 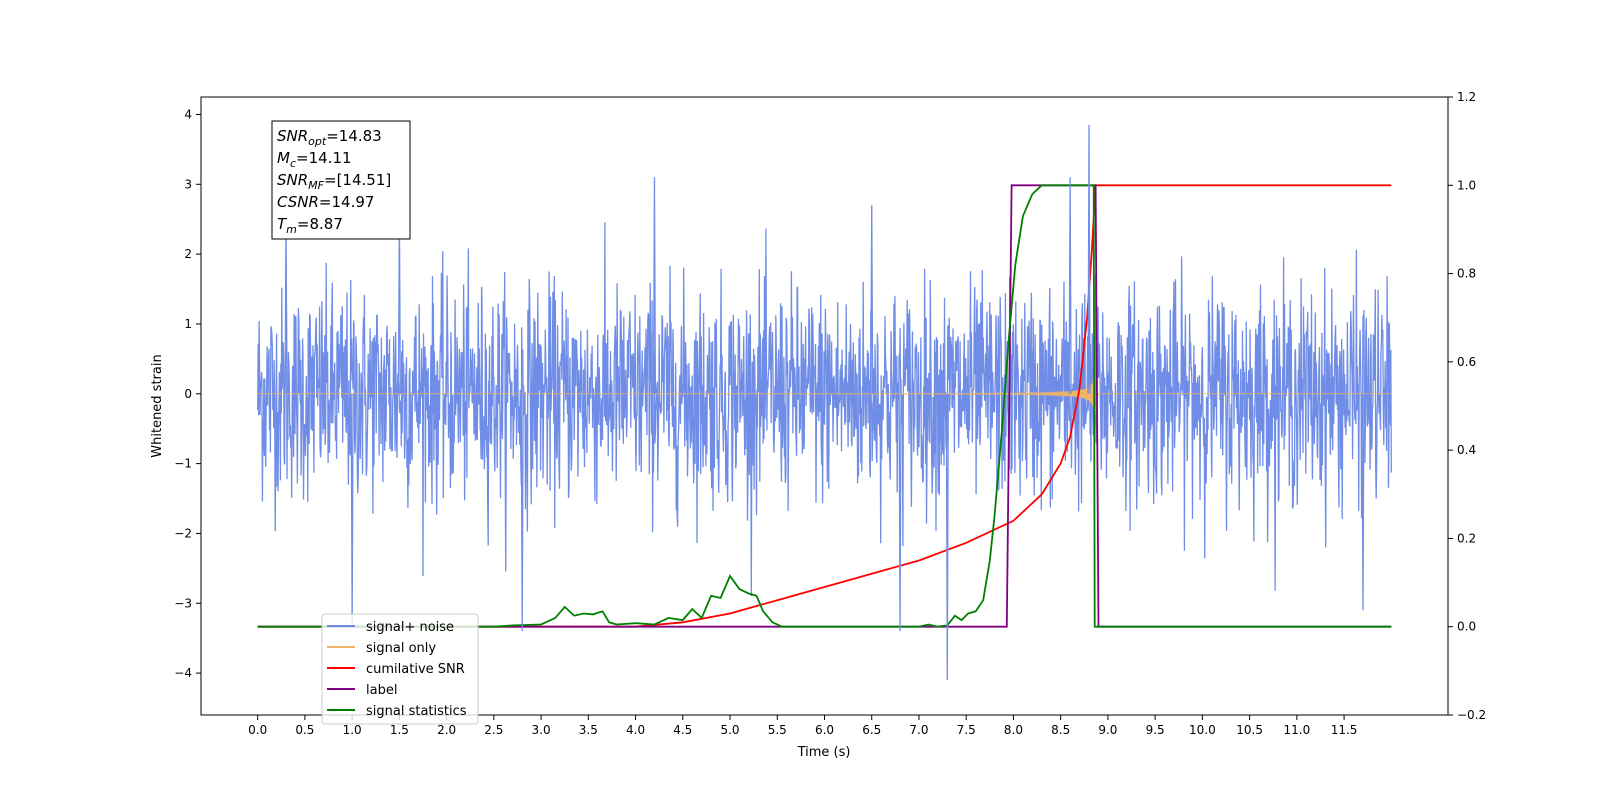 I want to click on x-tick-label: 10.0, so click(x=1202, y=730).